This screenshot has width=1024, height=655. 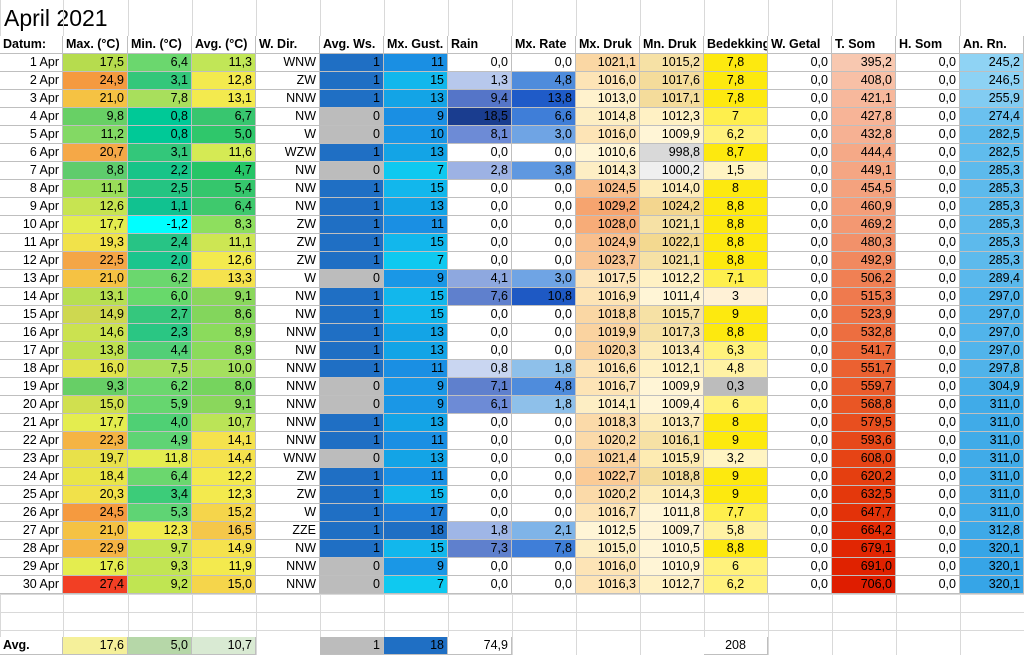 What do you see at coordinates (544, 387) in the screenshot?
I see `cell-max-rain-rate: 4,8` at bounding box center [544, 387].